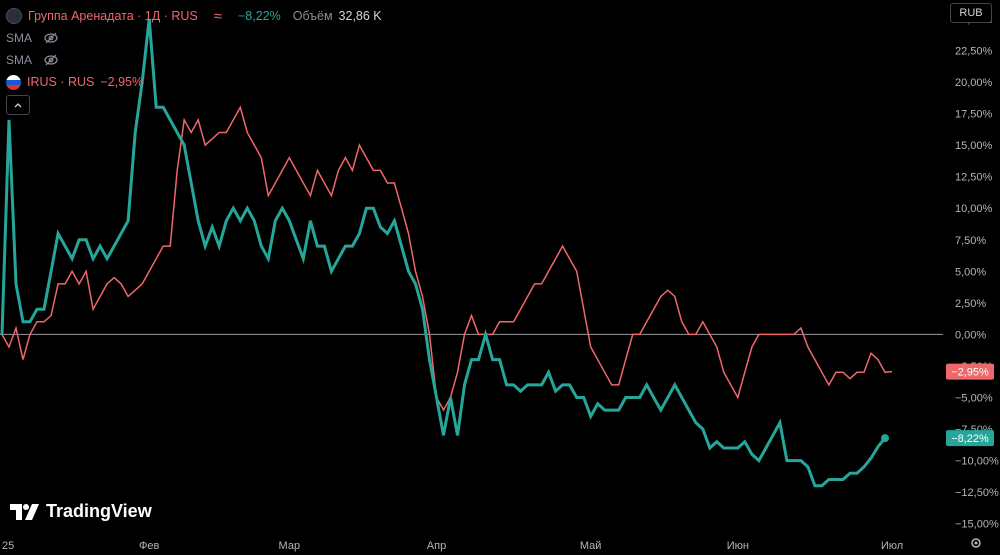 This screenshot has width=1000, height=555. I want to click on y-tick-label: 17,50%, so click(974, 115).